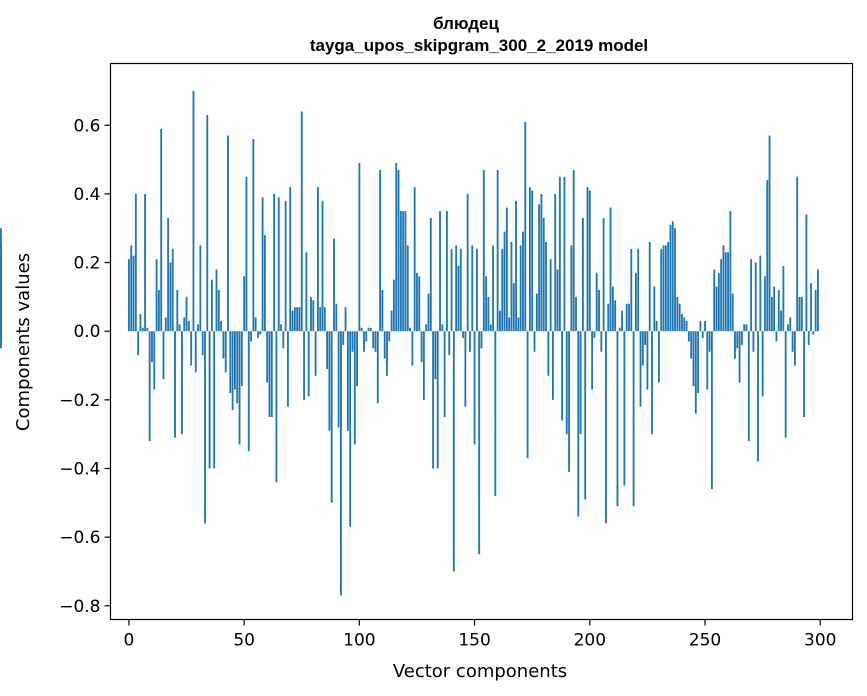 The width and height of the screenshot is (867, 696). I want to click on x-tick-label: 100, so click(359, 641).